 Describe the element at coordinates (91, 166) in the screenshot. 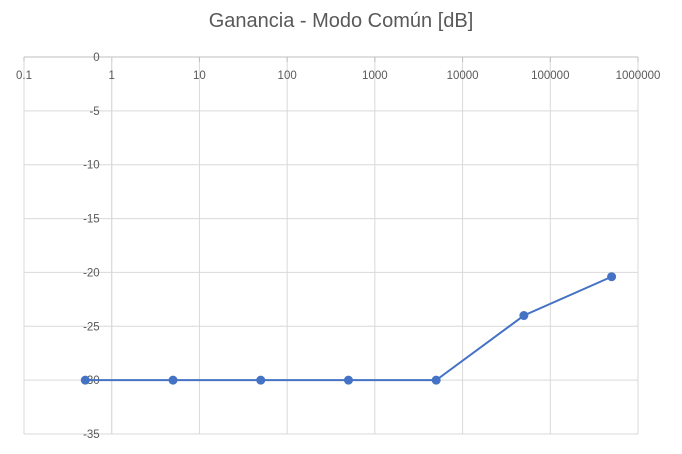

I see `y-tick-label-2: -10` at that location.